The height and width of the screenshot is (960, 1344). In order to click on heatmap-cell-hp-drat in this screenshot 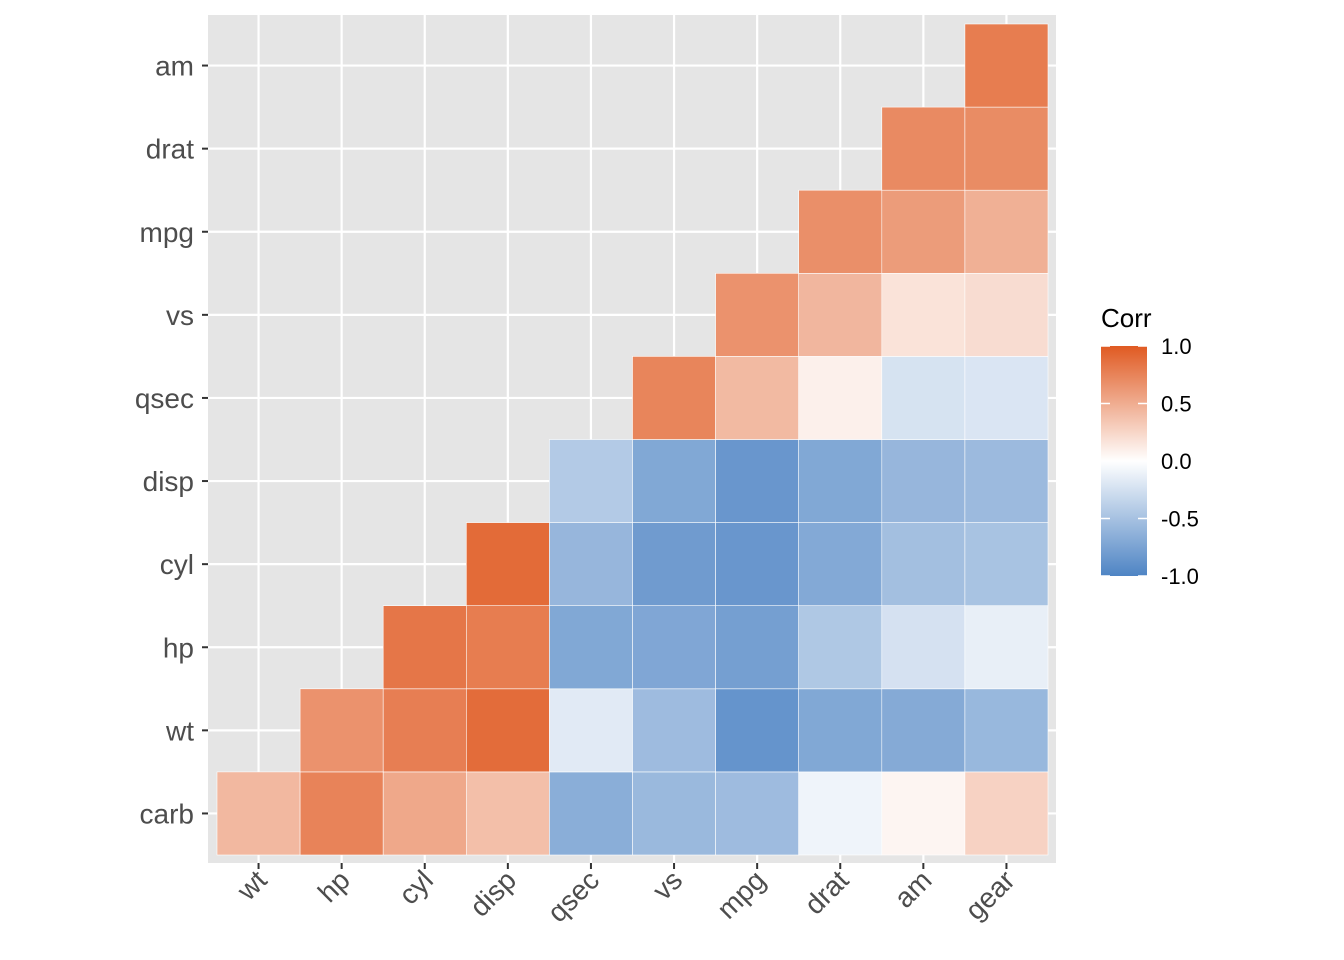, I will do `click(840, 647)`.